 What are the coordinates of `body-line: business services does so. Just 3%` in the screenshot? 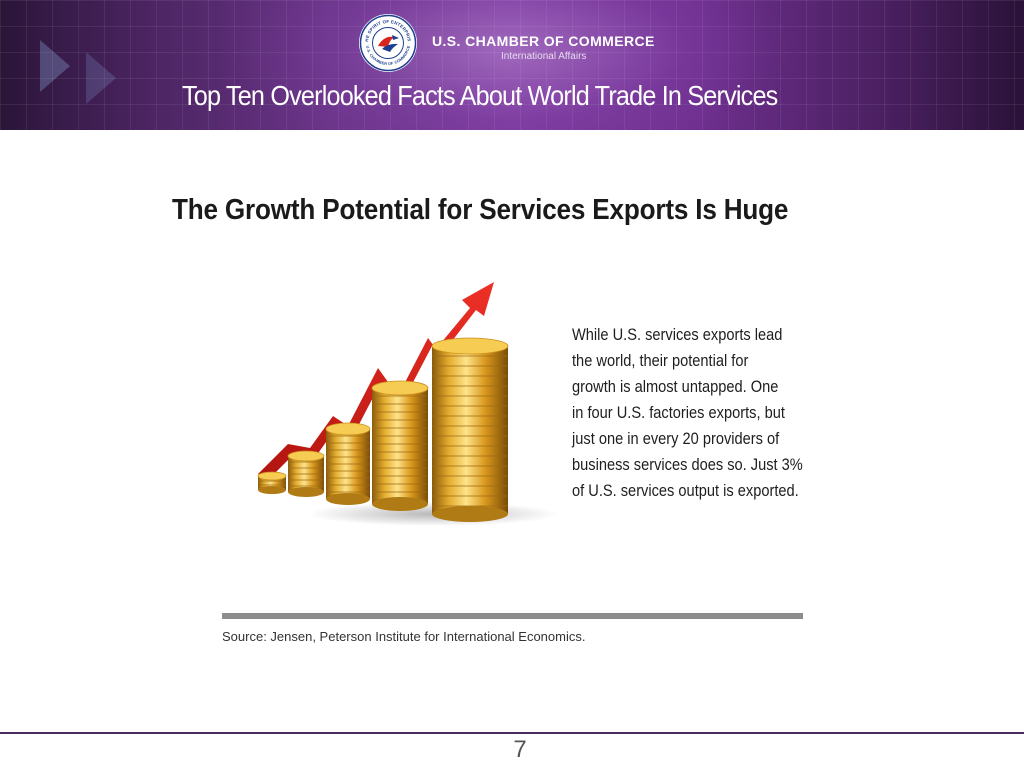 It's located at (687, 464).